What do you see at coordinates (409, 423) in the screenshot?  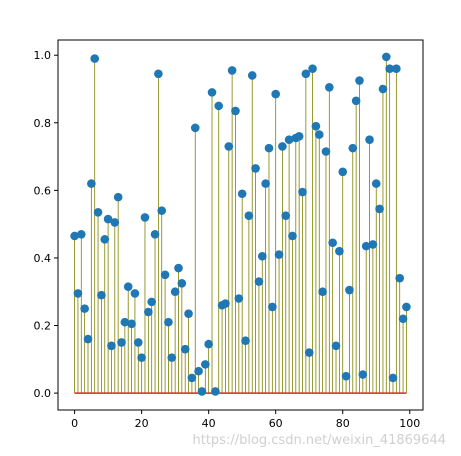 I see `x-tick-label: 100` at bounding box center [409, 423].